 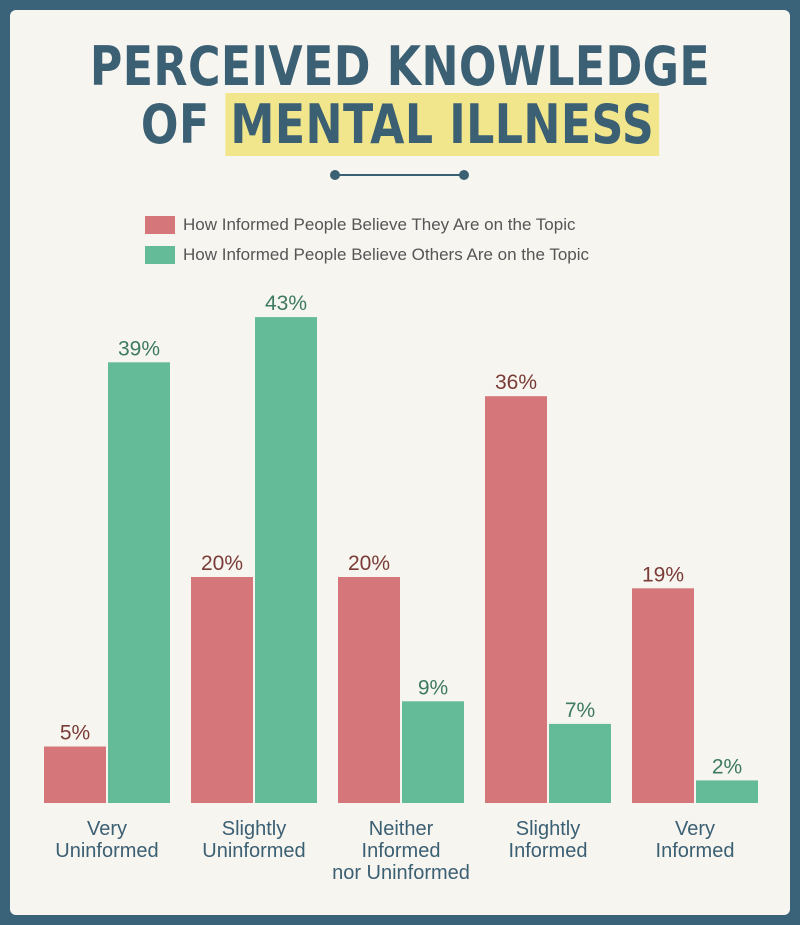 I want to click on data-label-self-2: 20%, so click(x=369, y=563).